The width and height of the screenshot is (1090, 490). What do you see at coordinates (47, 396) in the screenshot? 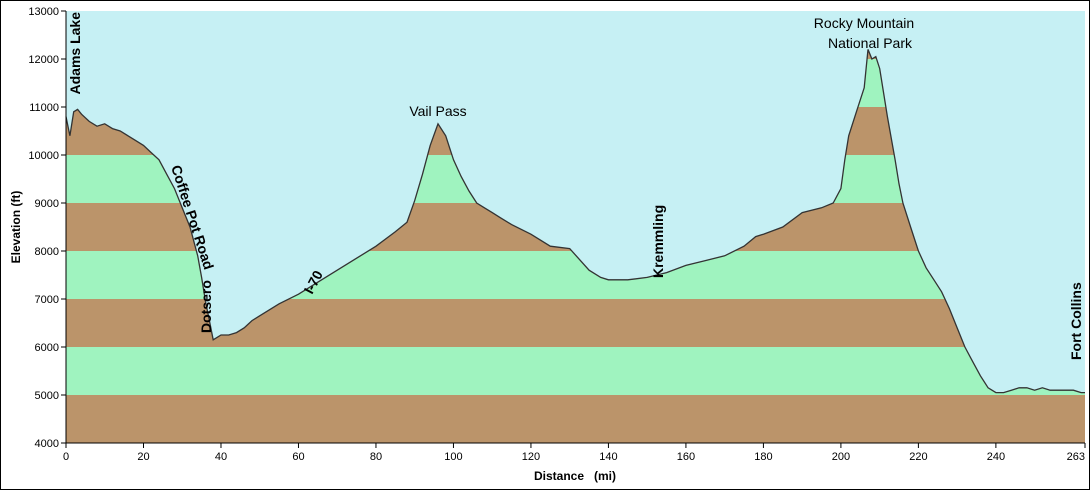
I see `y-tick-label: 5000` at bounding box center [47, 396].